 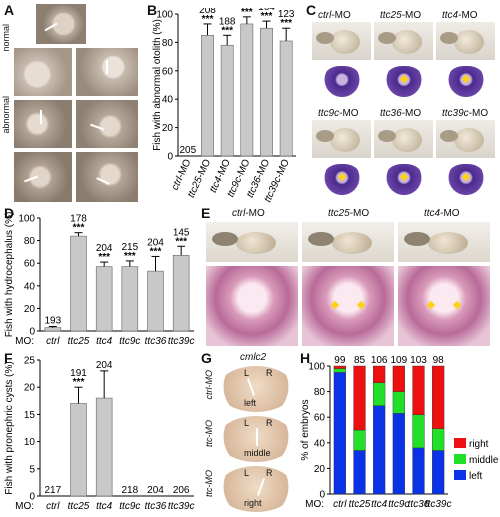 I want to click on count-label: 98, so click(x=439, y=360).